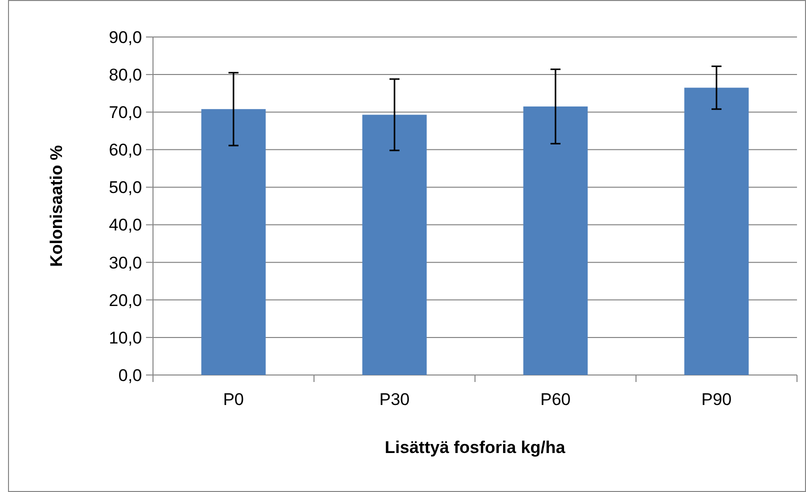 This screenshot has width=806, height=492. What do you see at coordinates (125, 150) in the screenshot?
I see `y-tick-label: 60,0` at bounding box center [125, 150].